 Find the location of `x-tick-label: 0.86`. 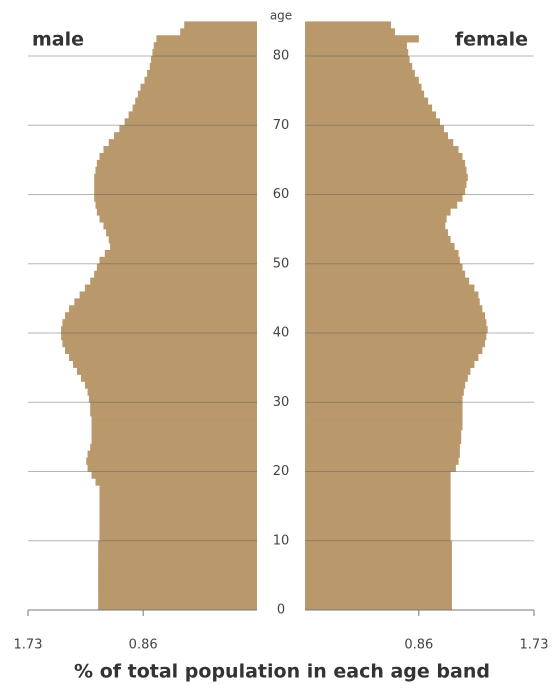

x-tick-label: 0.86 is located at coordinates (143, 645).